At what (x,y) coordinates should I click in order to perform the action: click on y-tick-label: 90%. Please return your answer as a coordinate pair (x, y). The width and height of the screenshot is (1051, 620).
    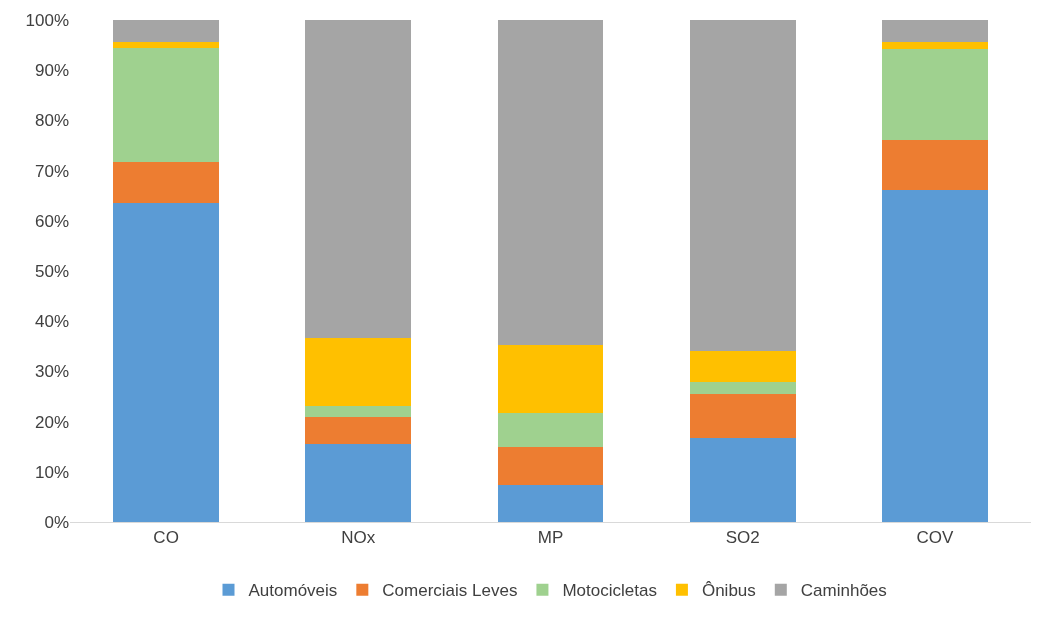
    Looking at the image, I should click on (51, 71).